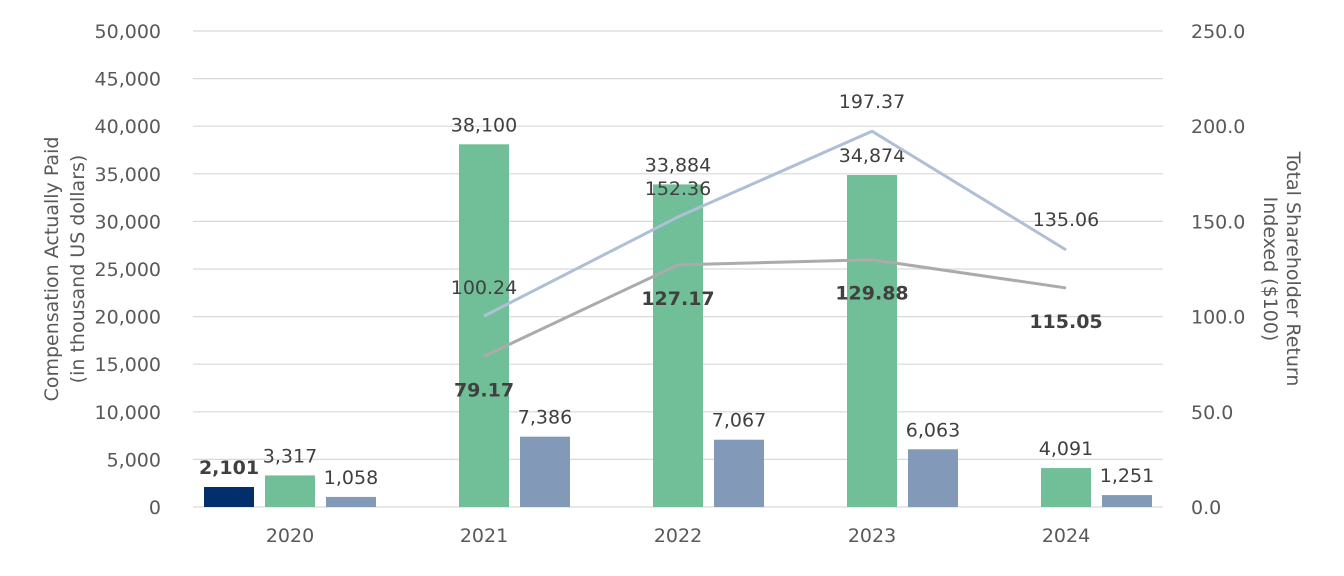  I want to click on bar-data-label: 3,317, so click(290, 456).